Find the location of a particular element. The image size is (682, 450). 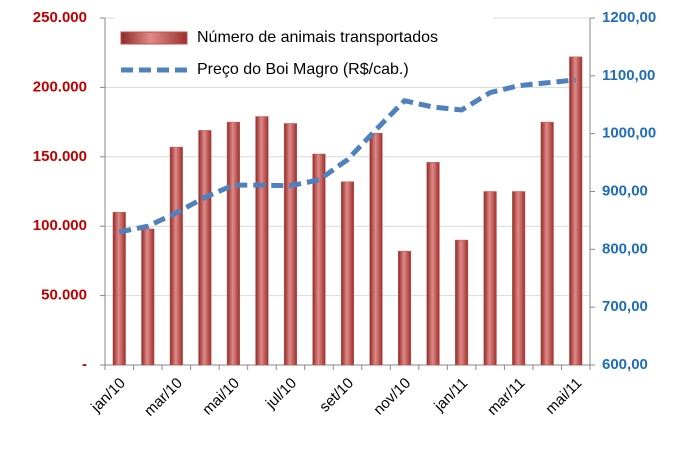

y-tick-label: 100.000 is located at coordinates (60, 225).